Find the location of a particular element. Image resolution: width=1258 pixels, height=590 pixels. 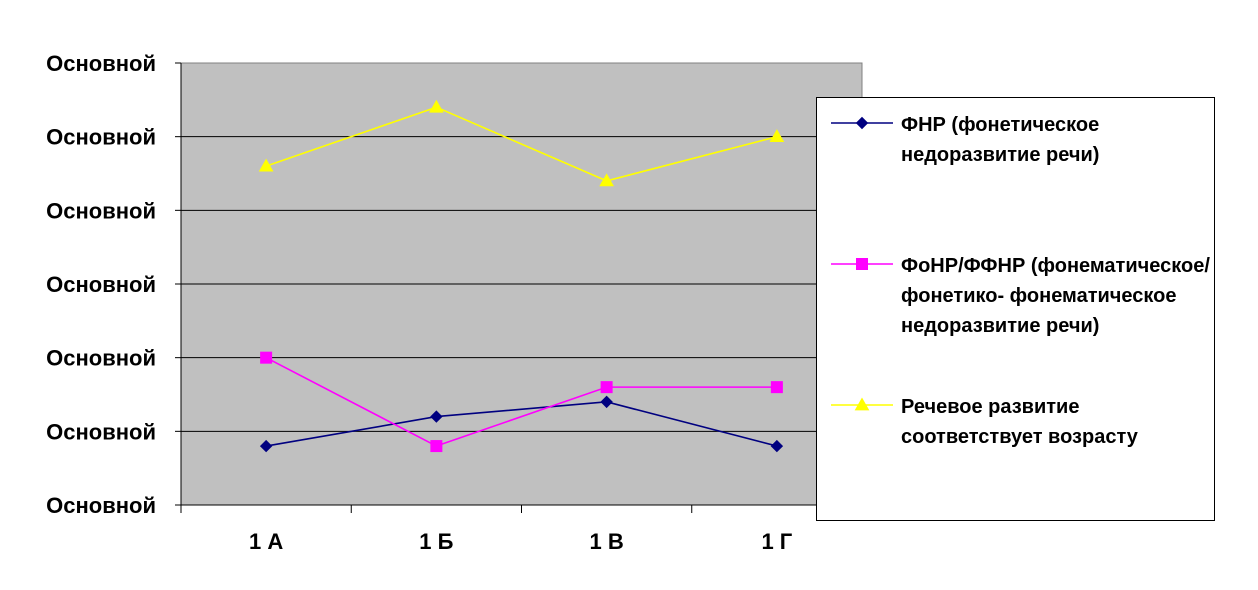

legend-swatch-norm is located at coordinates (862, 404).